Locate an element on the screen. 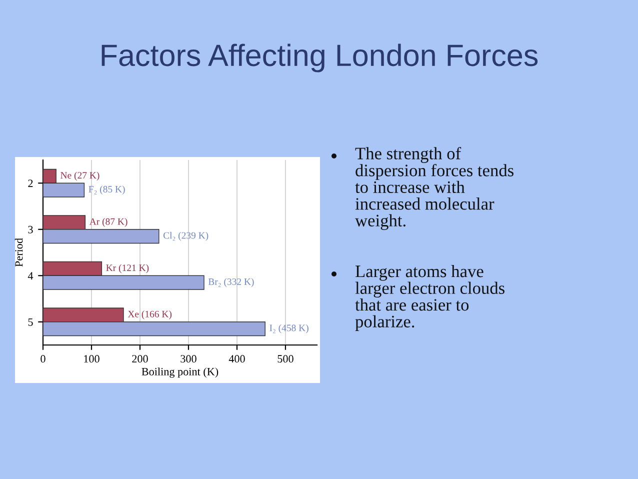 The height and width of the screenshot is (479, 638). text: The strength of dispersion forces tends to increase with increased molecular weight. is located at coordinates (434, 188).